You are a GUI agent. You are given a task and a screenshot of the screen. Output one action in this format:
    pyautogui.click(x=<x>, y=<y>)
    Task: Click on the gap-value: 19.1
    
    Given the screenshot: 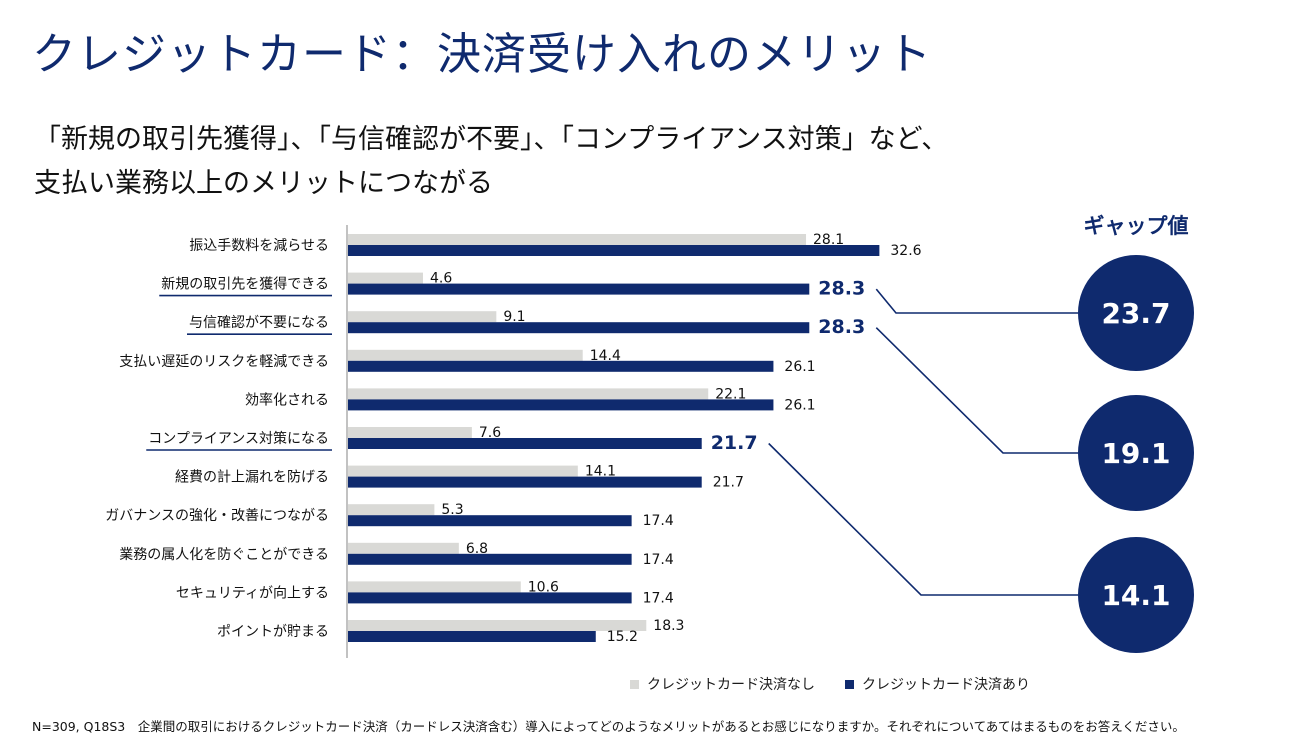 What is the action you would take?
    pyautogui.click(x=1135, y=453)
    